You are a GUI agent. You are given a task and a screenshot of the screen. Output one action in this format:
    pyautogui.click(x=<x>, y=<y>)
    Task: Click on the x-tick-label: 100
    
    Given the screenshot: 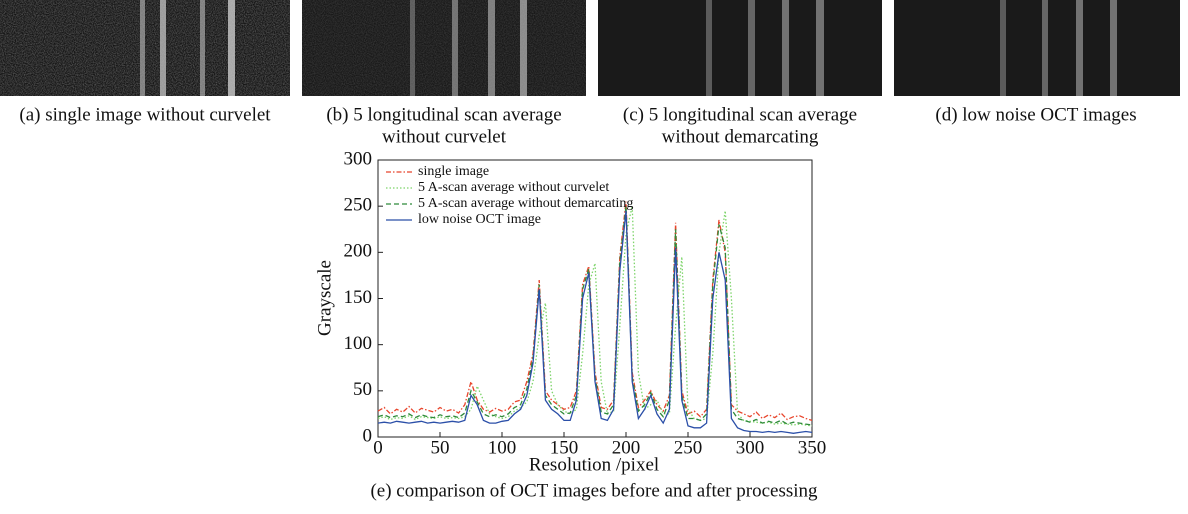 What is the action you would take?
    pyautogui.click(x=502, y=447)
    